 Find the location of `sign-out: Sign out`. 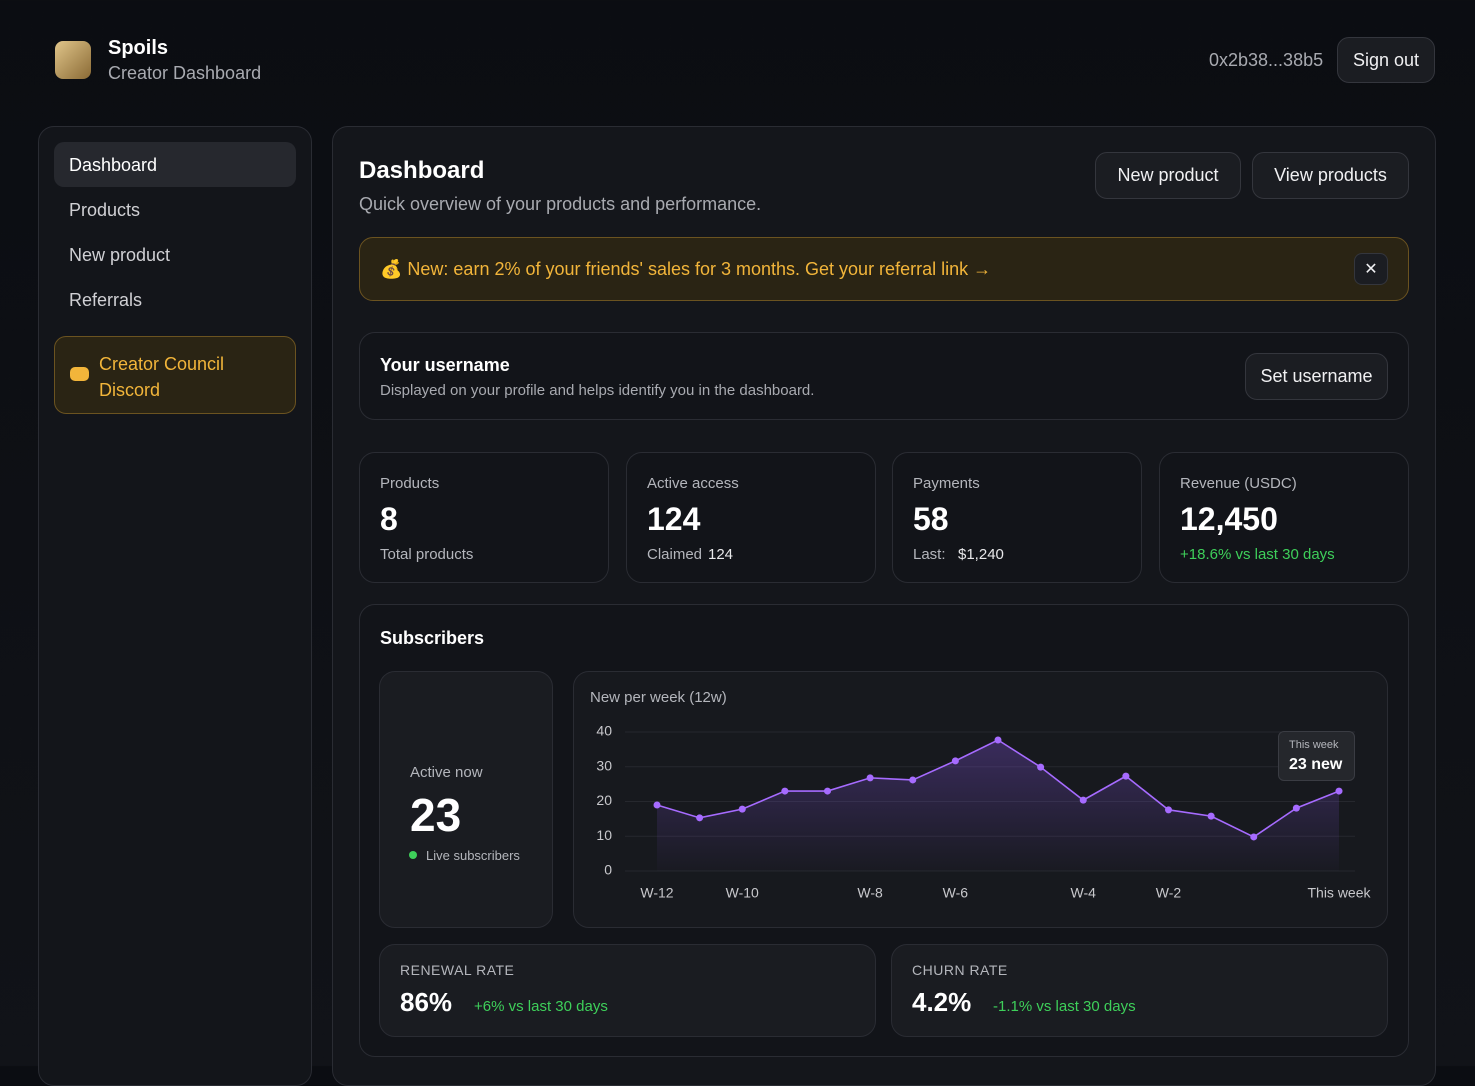

sign-out: Sign out is located at coordinates (1386, 60).